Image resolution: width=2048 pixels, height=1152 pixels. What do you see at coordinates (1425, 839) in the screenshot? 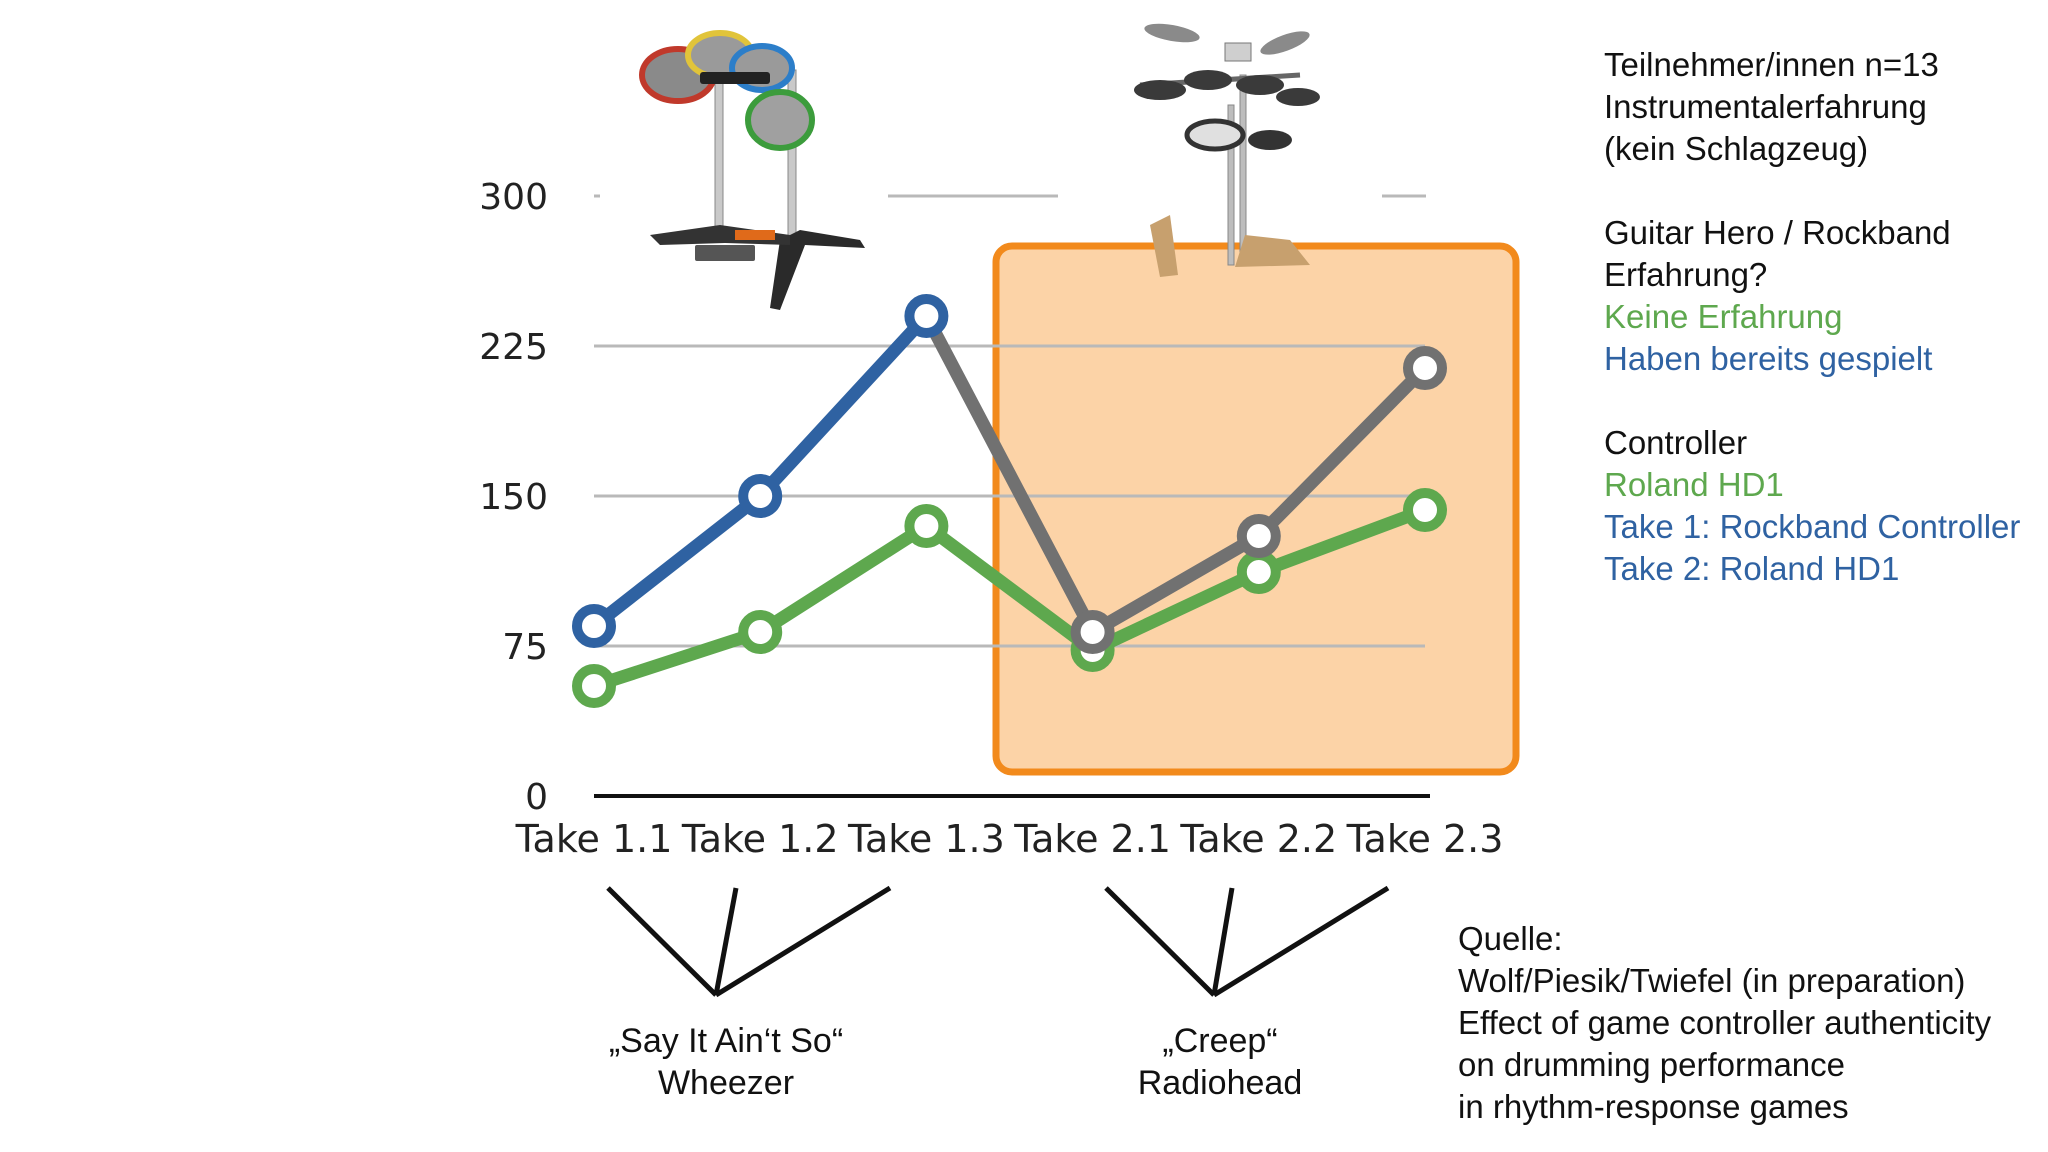
I see `x-category-label: Take 2.3` at bounding box center [1425, 839].